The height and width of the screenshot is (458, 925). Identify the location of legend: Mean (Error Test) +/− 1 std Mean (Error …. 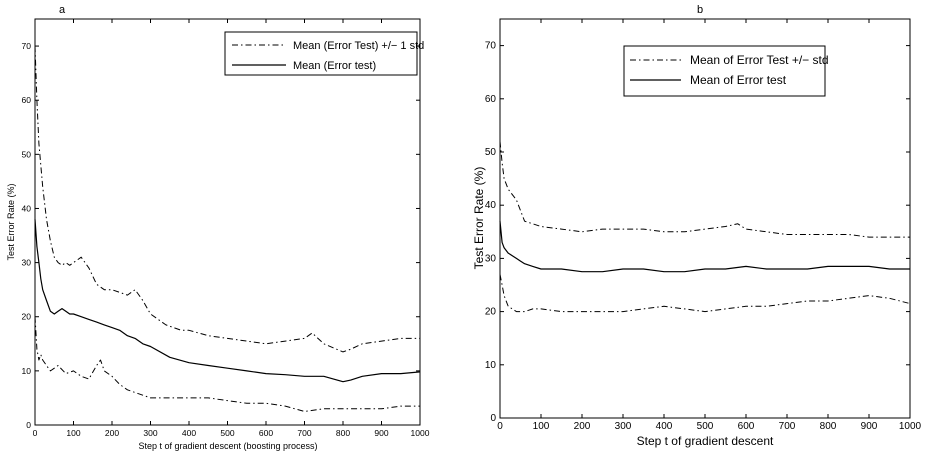
(324, 53).